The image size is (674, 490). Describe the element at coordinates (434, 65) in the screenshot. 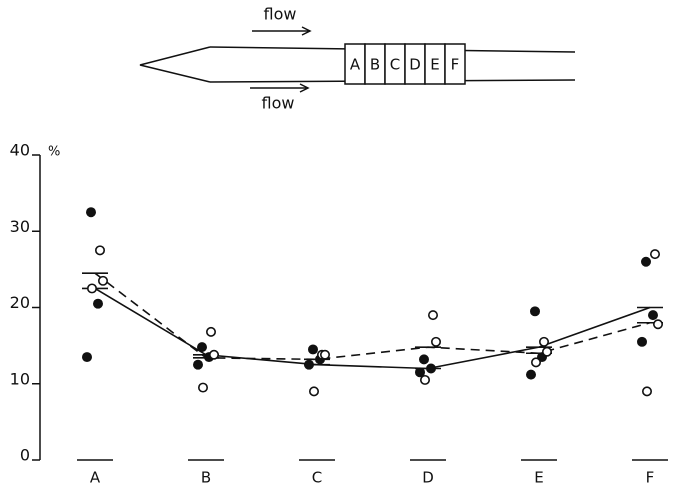

I see `segment-label: E` at that location.